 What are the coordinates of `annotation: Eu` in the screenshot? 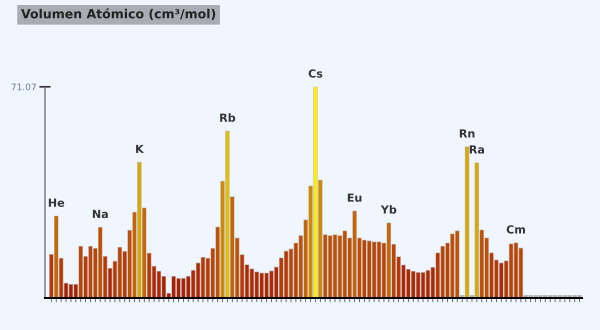 It's located at (355, 198).